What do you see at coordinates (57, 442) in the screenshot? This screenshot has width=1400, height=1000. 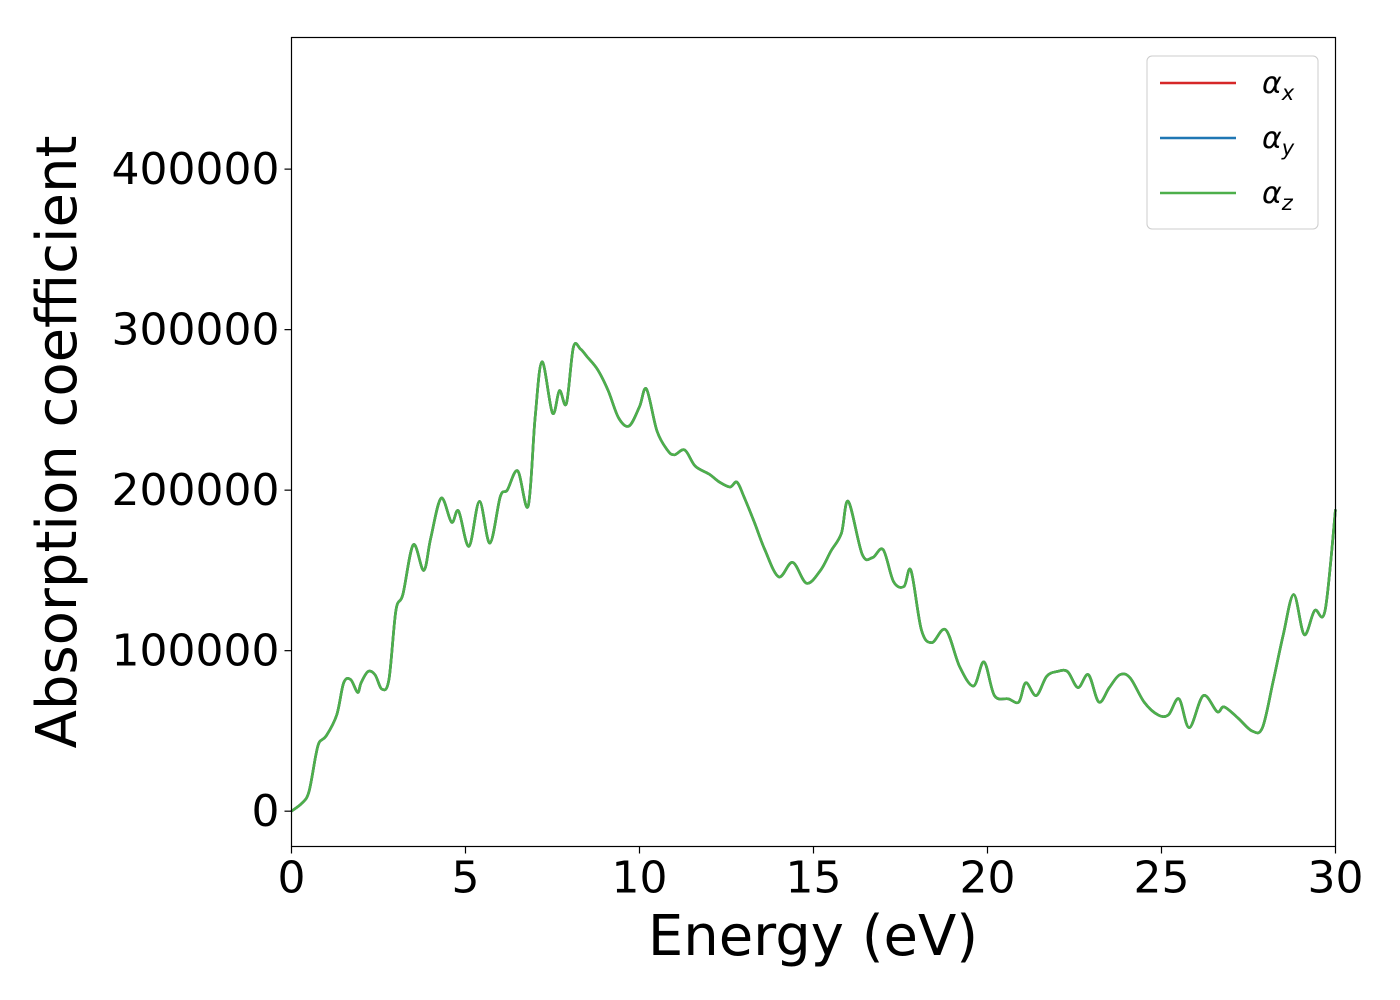 I see `y-axis-title: Absorption coefficient` at bounding box center [57, 442].